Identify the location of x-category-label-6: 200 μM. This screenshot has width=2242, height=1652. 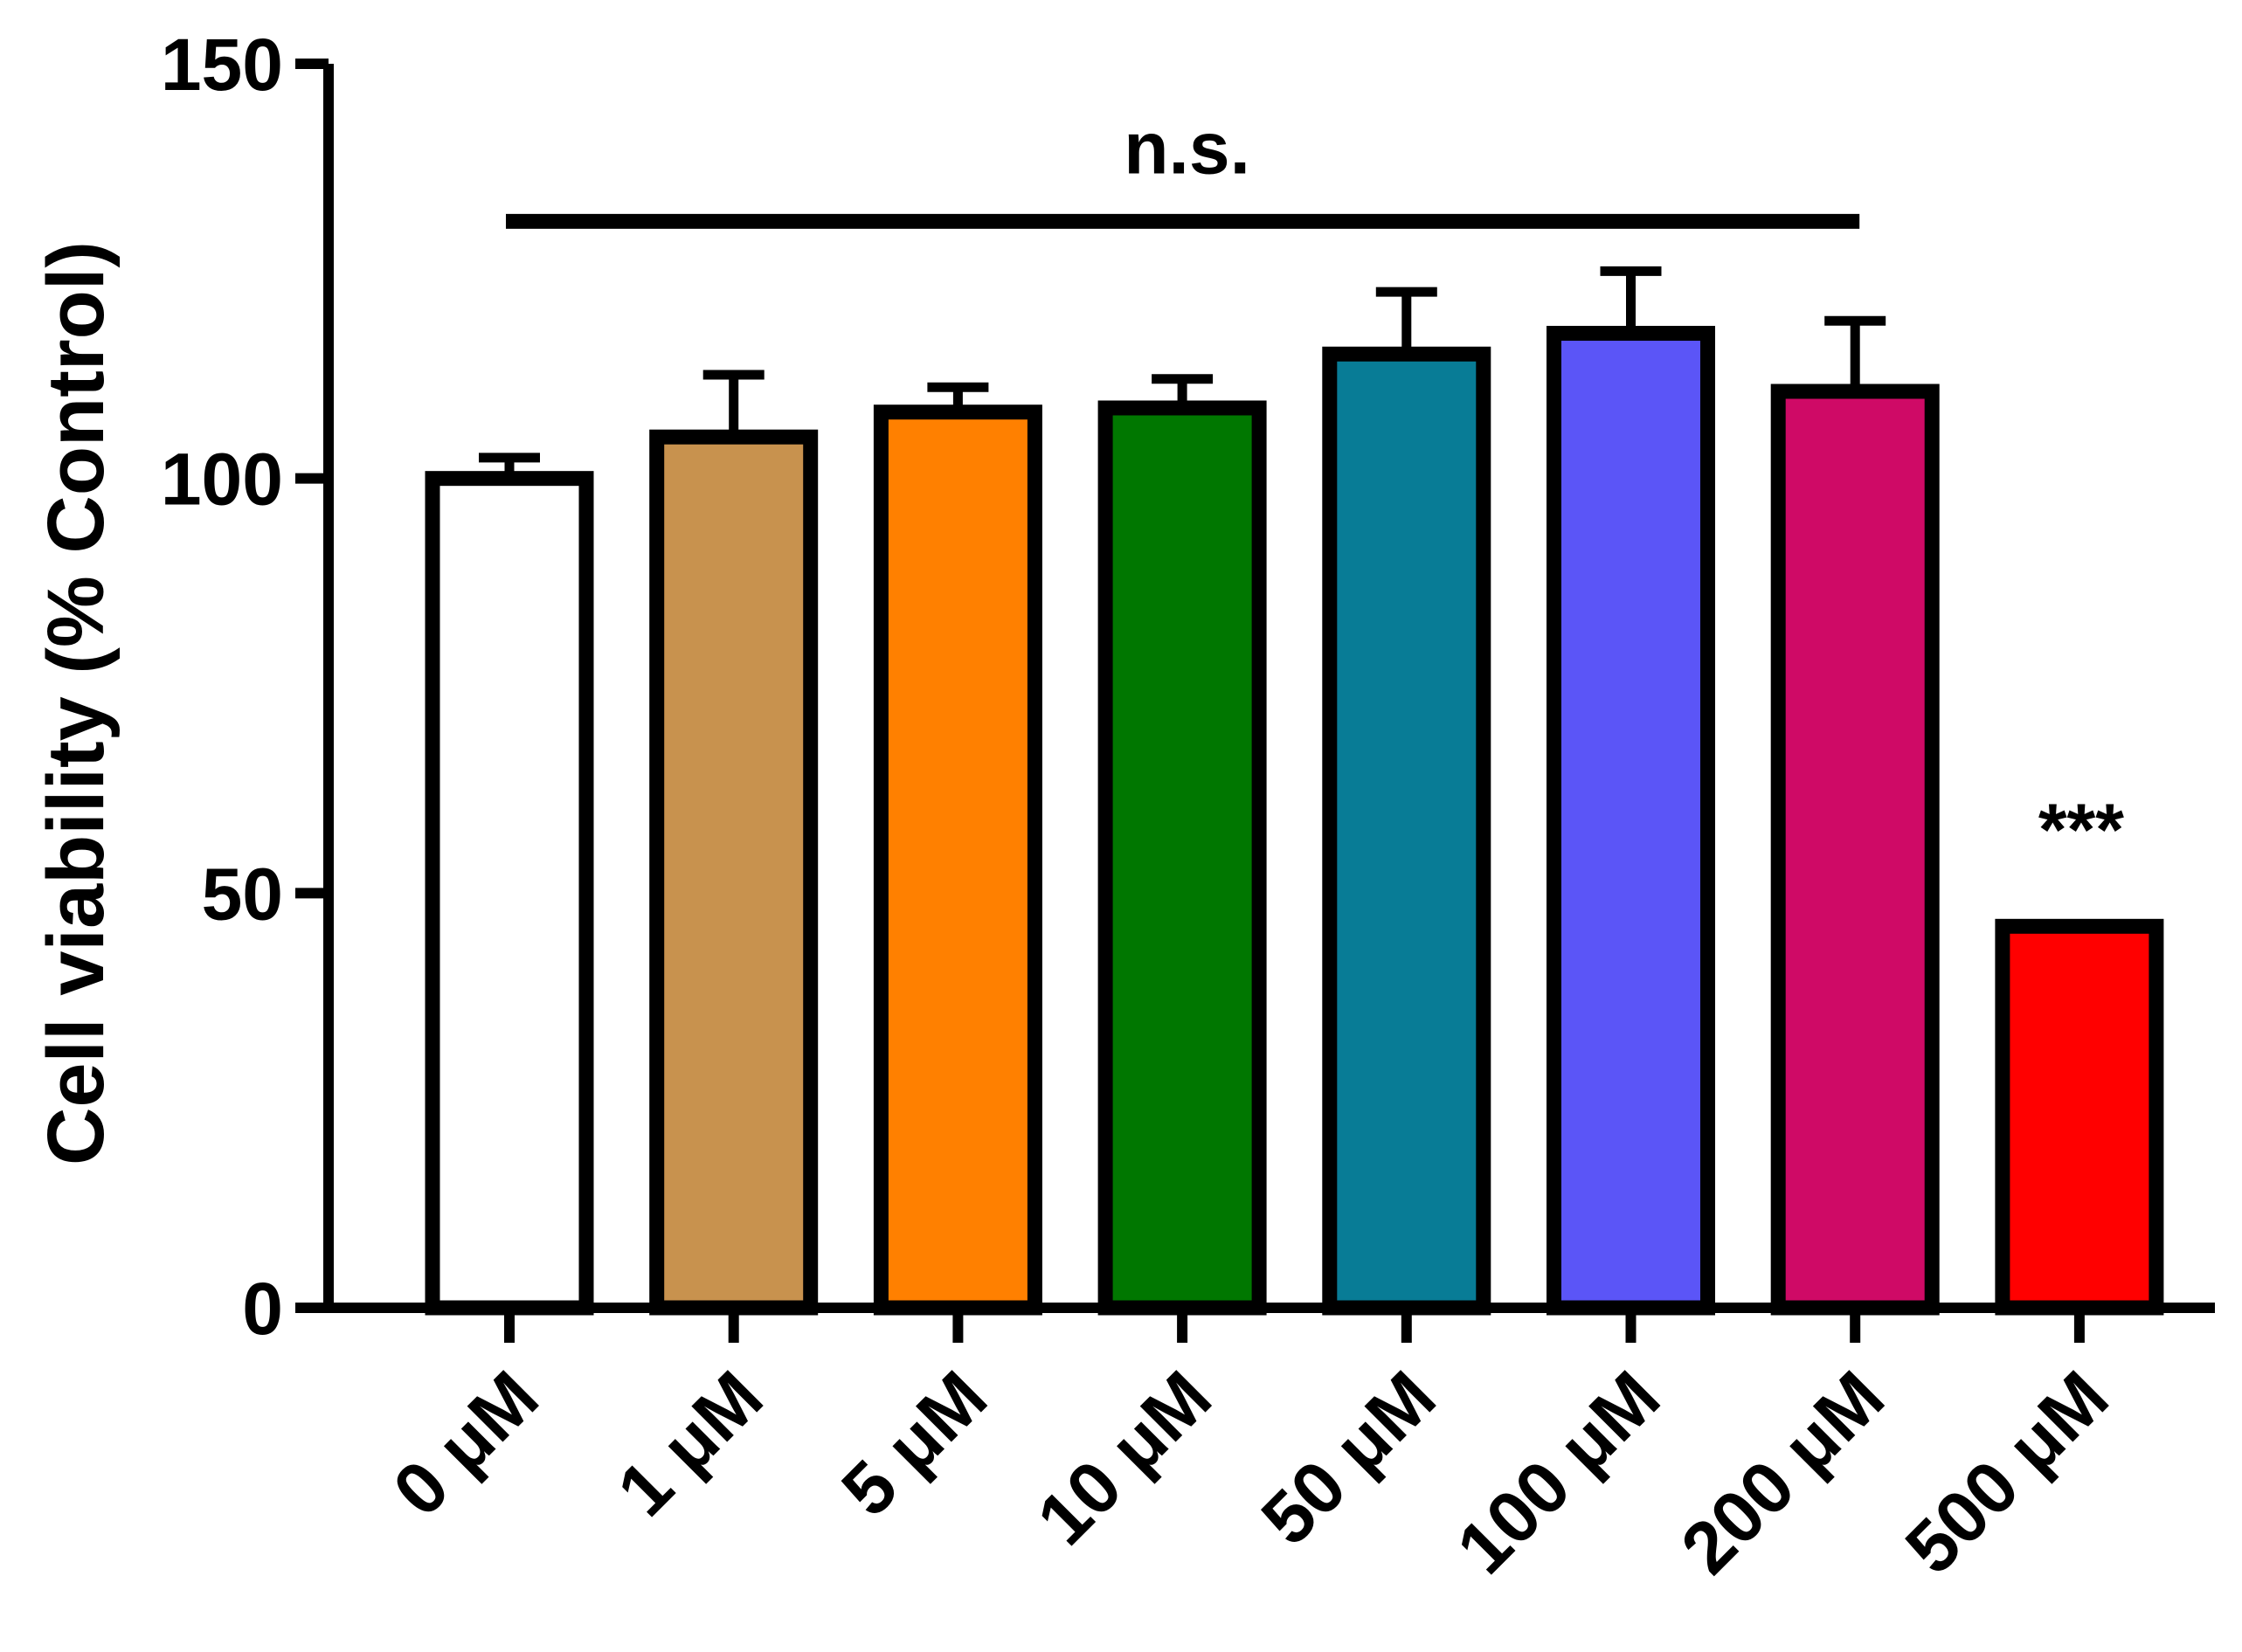
(1782, 1472).